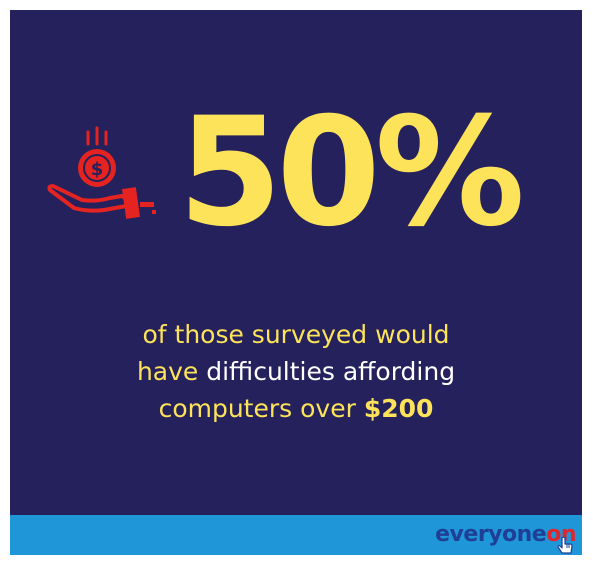 This screenshot has width=593, height=565. Describe the element at coordinates (491, 534) in the screenshot. I see `brand-name-part-1: everyone` at that location.